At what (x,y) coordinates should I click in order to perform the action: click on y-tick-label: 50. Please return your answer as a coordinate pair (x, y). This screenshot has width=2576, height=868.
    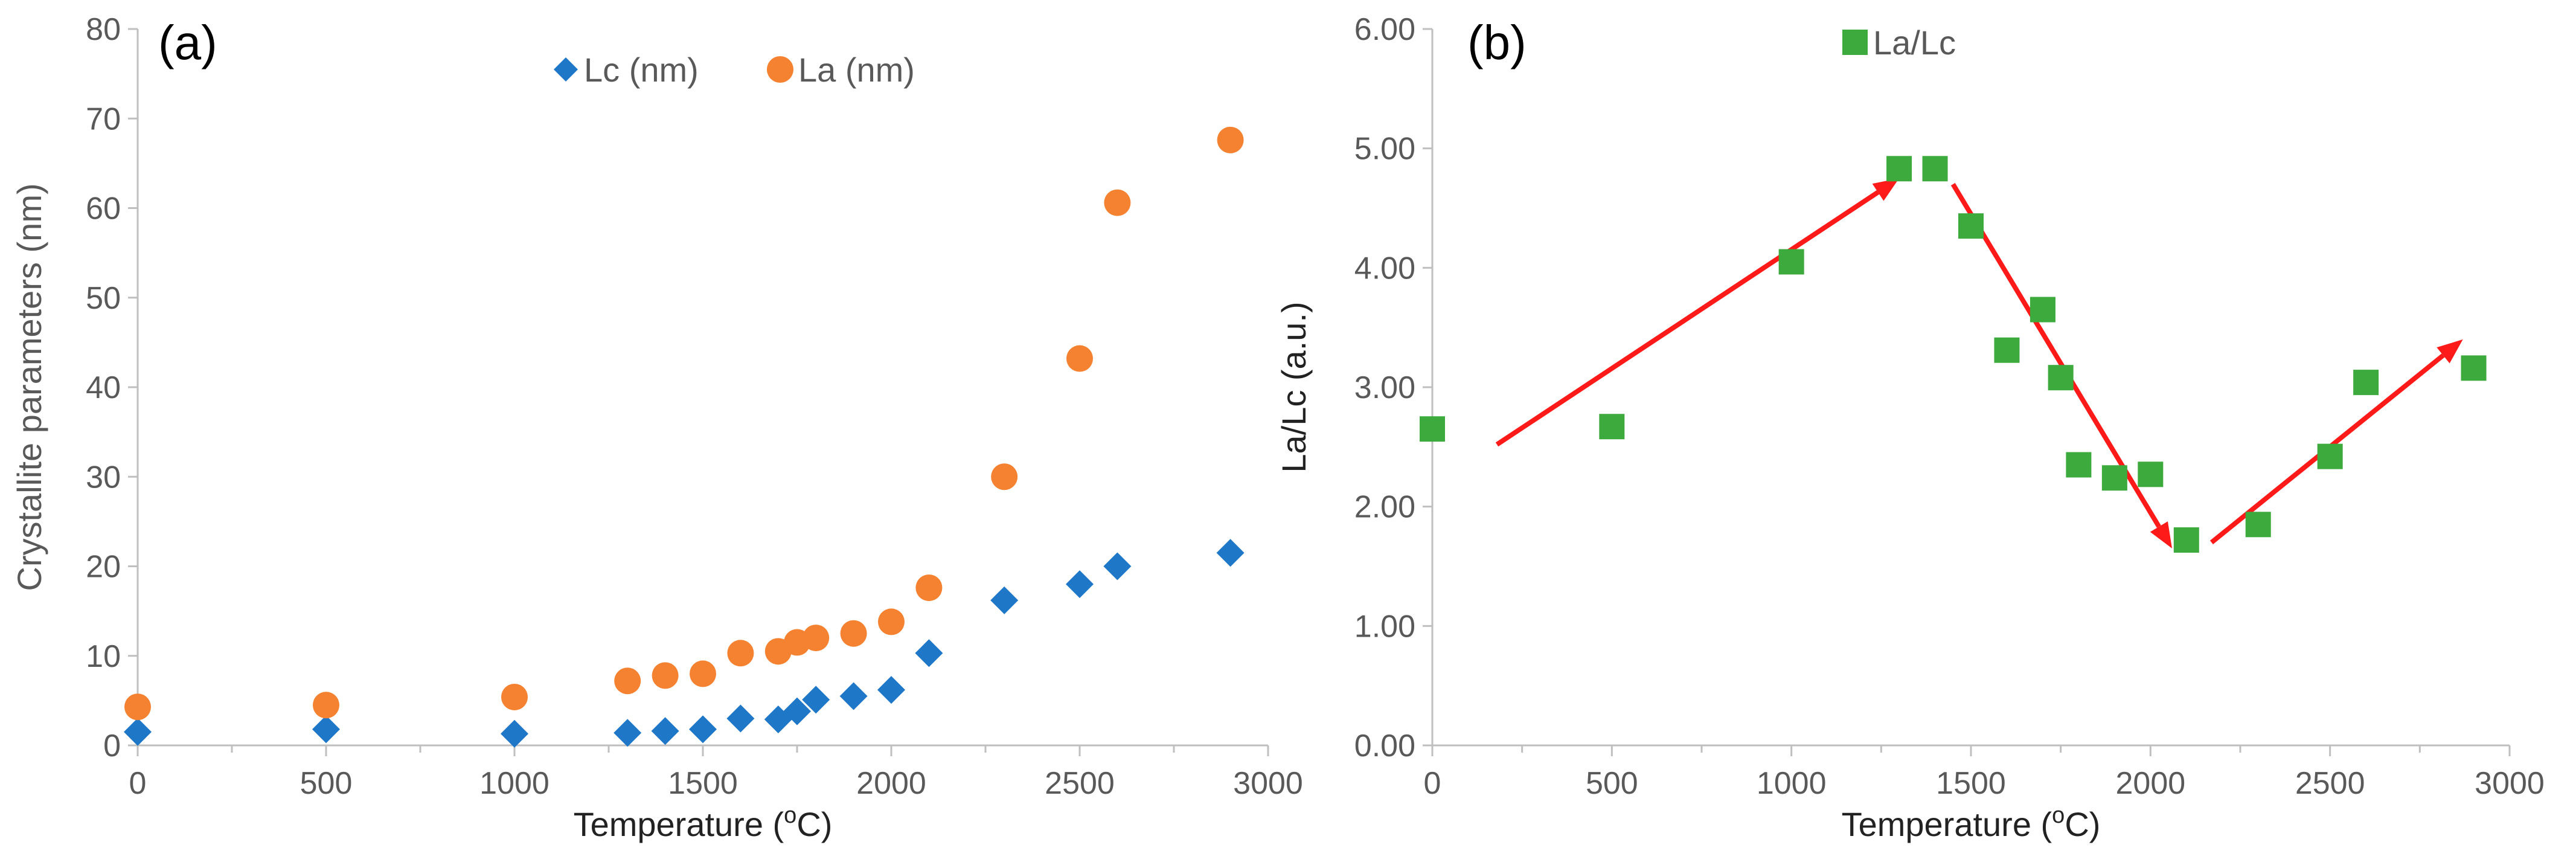
    Looking at the image, I should click on (103, 298).